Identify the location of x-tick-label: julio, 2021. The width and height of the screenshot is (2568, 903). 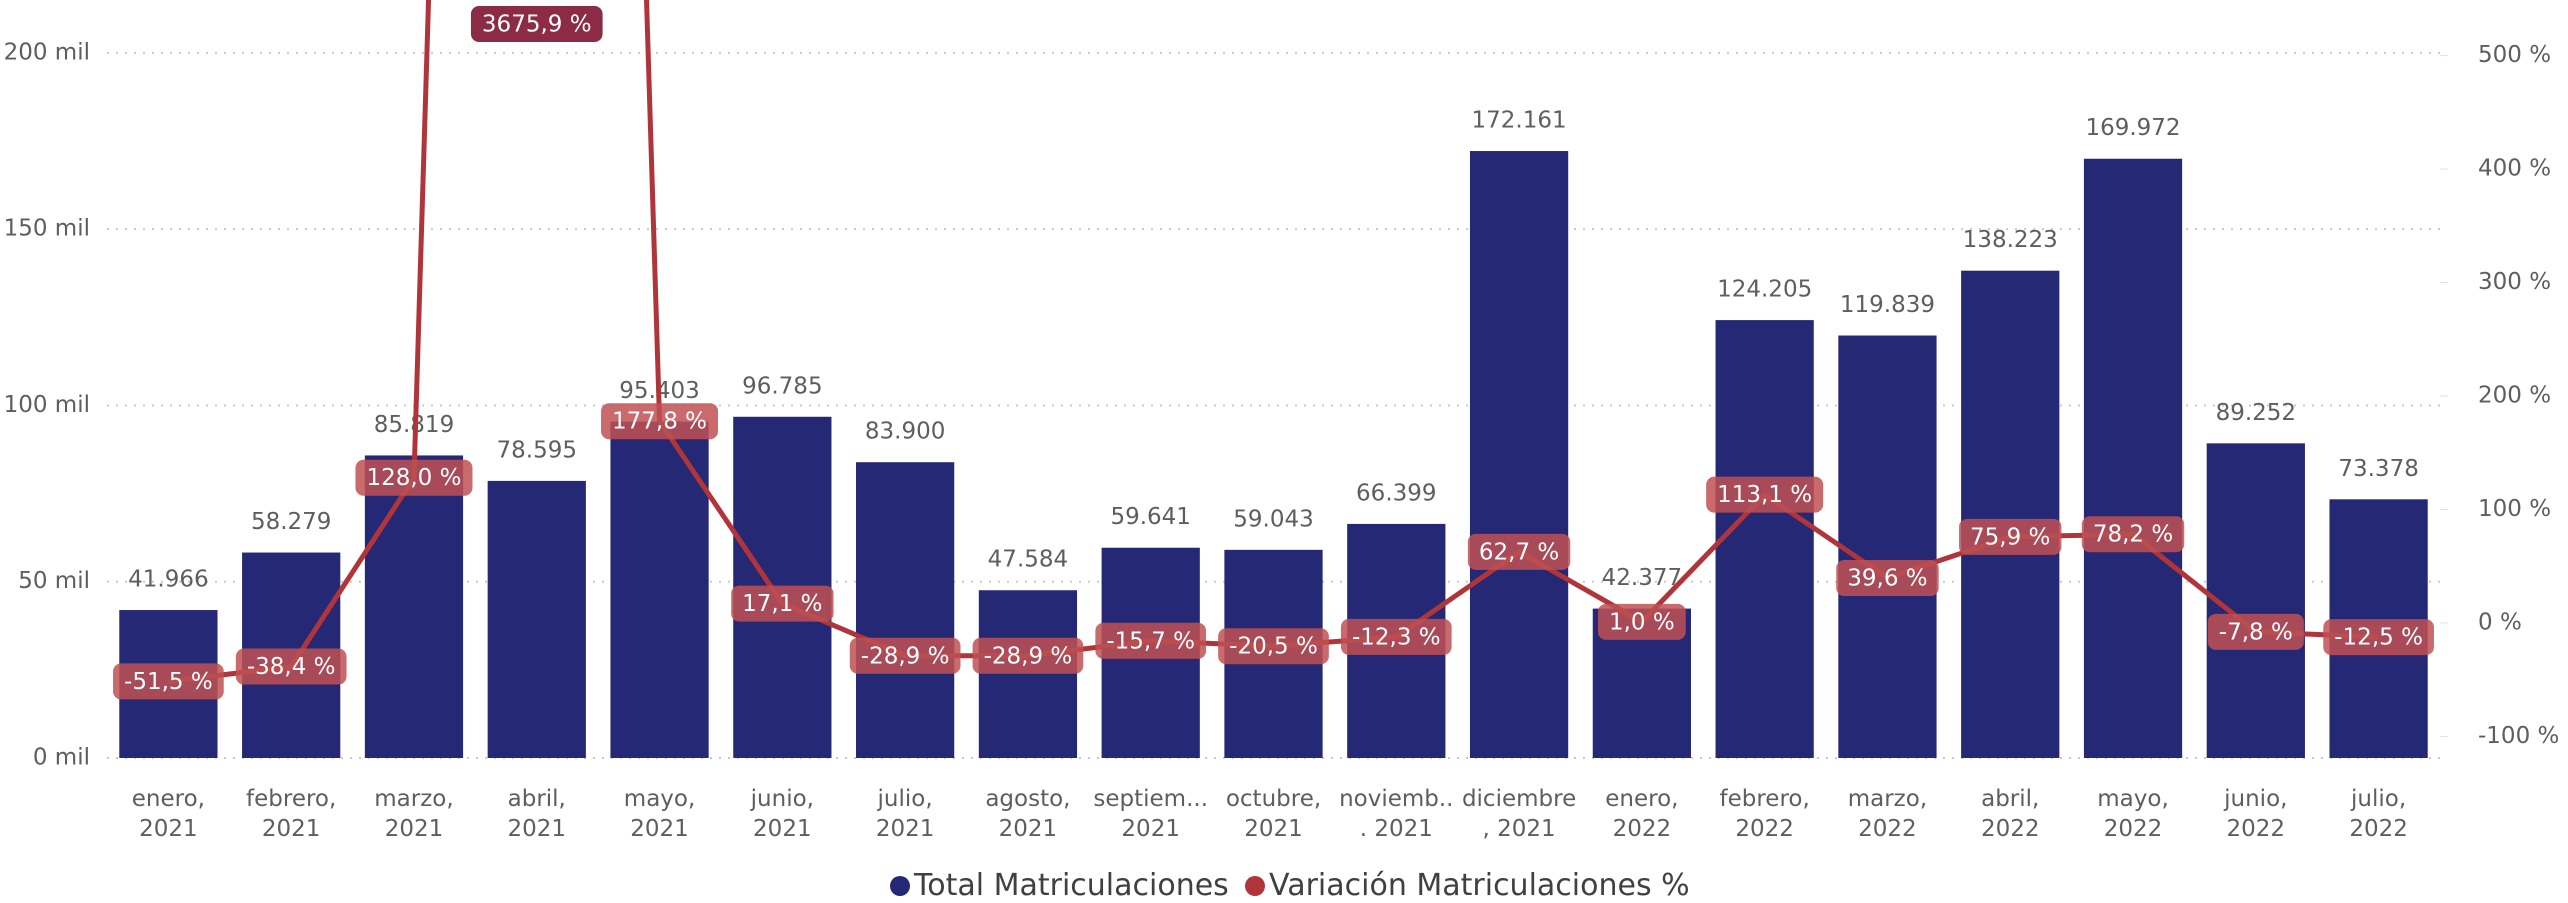
(905, 814).